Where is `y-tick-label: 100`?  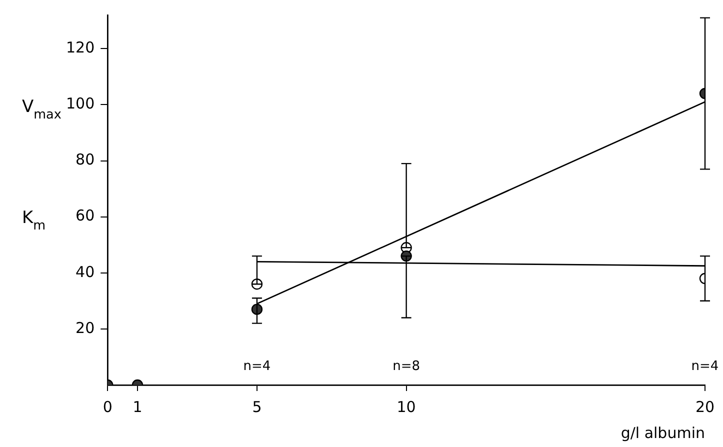 y-tick-label: 100 is located at coordinates (80, 103).